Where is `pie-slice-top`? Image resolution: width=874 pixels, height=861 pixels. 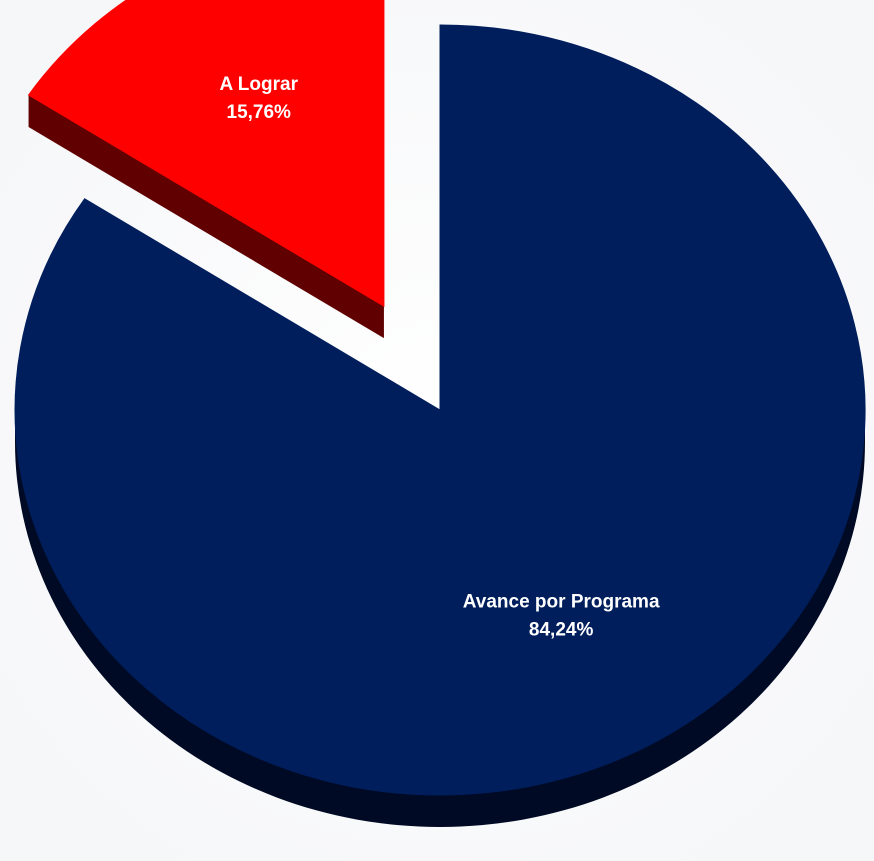 pie-slice-top is located at coordinates (206, 154).